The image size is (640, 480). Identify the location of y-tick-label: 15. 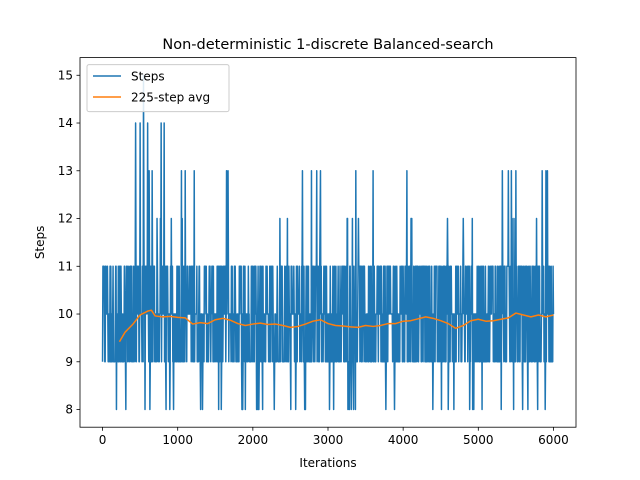
(65, 75).